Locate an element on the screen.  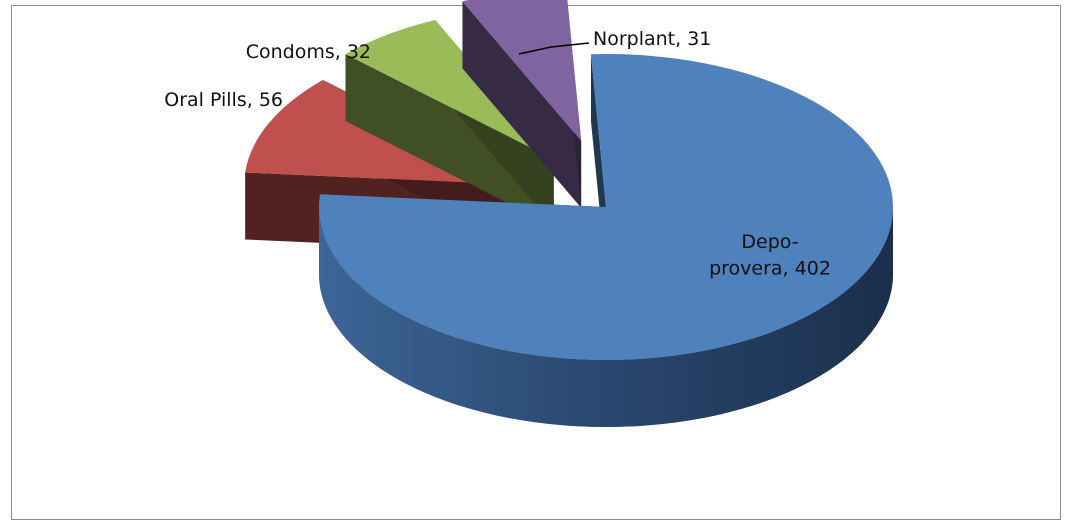
data-label-depo-provera: Depo-provera, 402 is located at coordinates (770, 255).